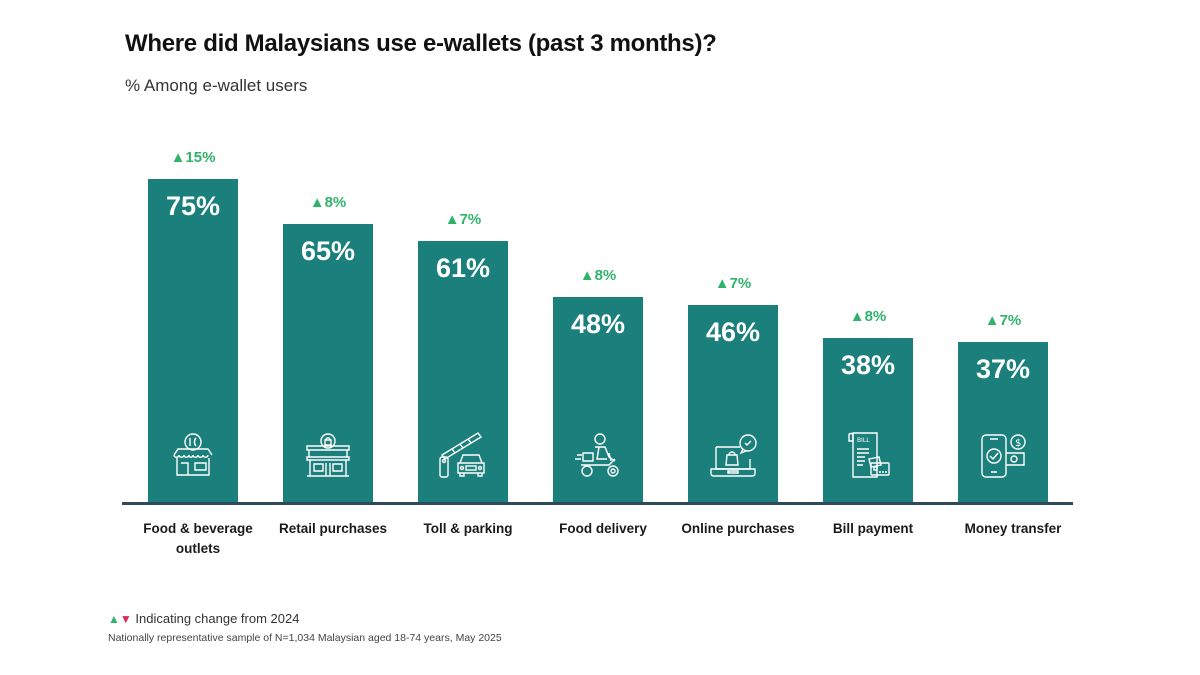 The width and height of the screenshot is (1200, 675). I want to click on bar-retail-purchases: 65%, so click(328, 363).